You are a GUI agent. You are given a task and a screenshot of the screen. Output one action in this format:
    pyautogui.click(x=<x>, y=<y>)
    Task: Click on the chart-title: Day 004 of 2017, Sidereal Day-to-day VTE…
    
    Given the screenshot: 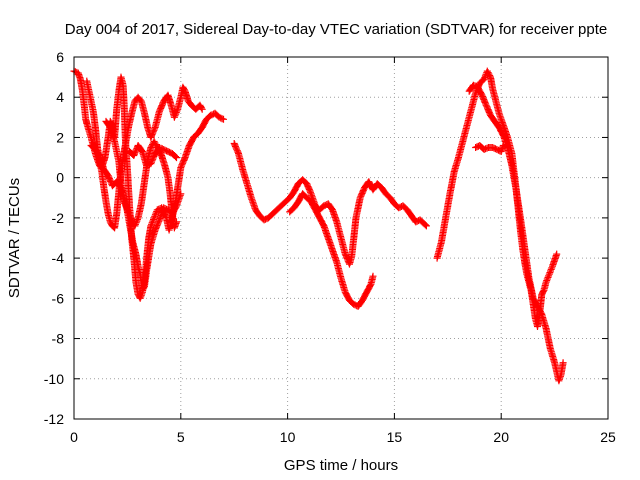 What is the action you would take?
    pyautogui.click(x=336, y=29)
    